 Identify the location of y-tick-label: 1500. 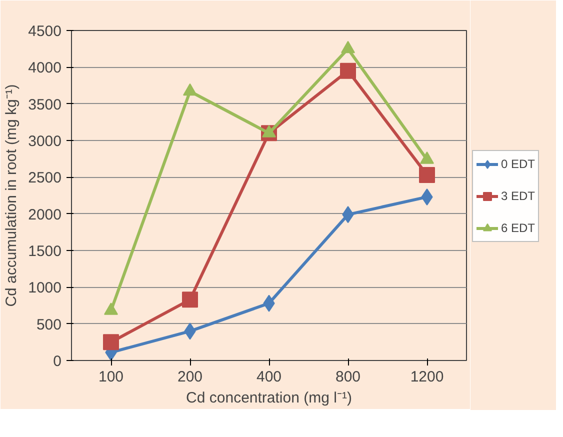
(45, 251).